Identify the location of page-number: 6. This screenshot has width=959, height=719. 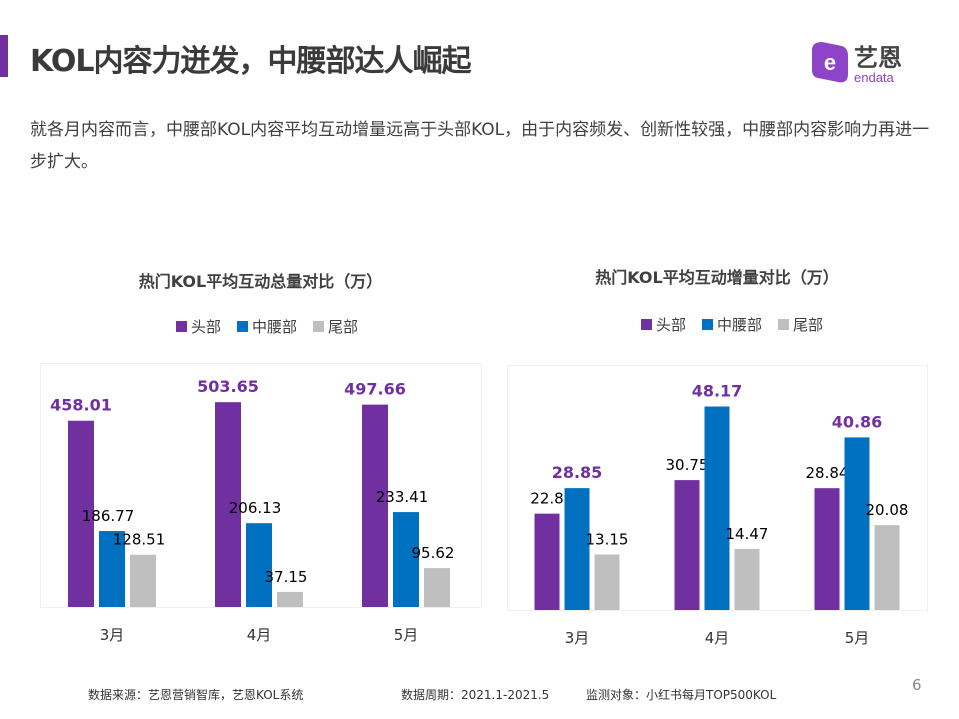
(917, 685).